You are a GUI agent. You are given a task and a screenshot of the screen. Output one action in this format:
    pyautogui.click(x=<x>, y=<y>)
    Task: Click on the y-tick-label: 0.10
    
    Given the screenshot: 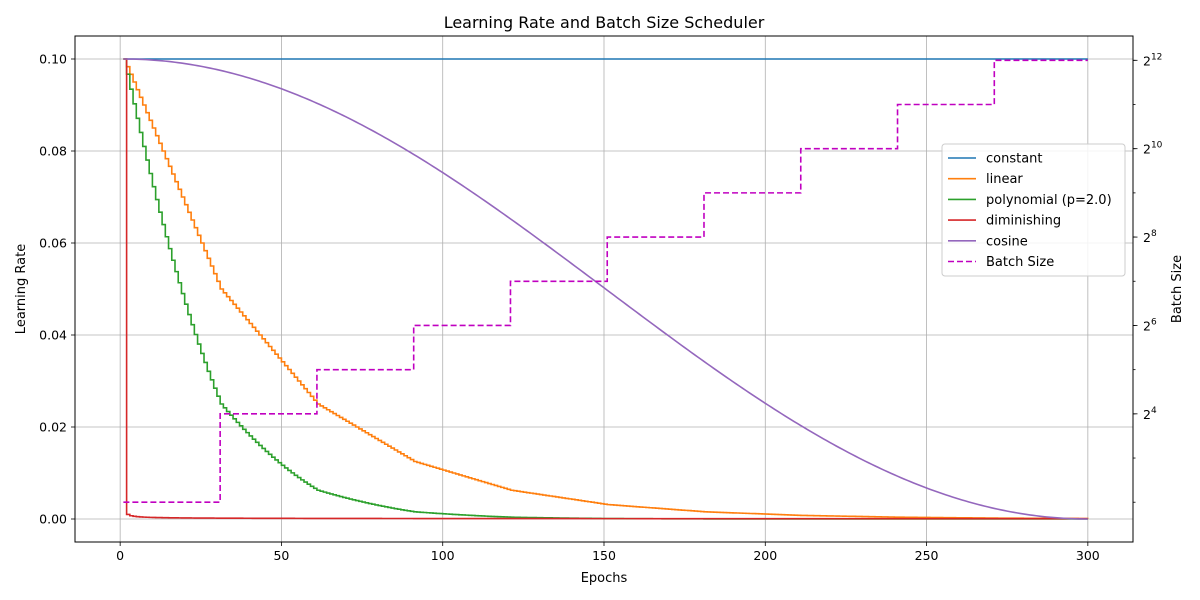 What is the action you would take?
    pyautogui.click(x=53, y=59)
    